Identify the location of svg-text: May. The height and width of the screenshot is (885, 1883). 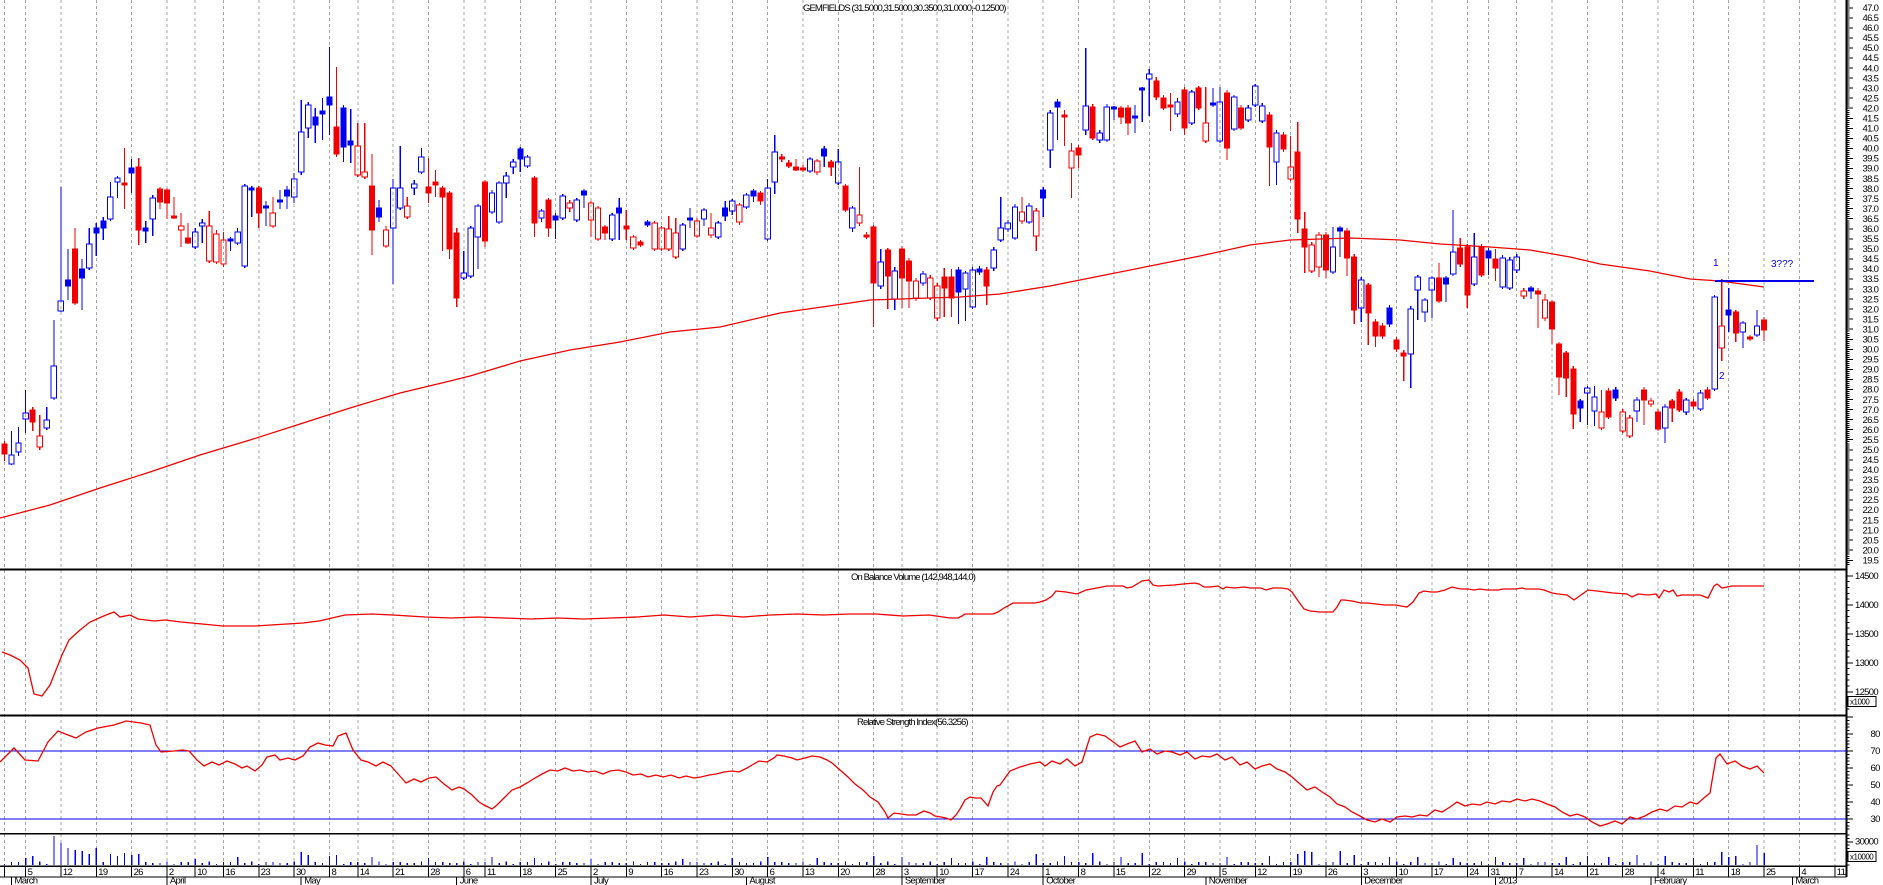
(312, 880).